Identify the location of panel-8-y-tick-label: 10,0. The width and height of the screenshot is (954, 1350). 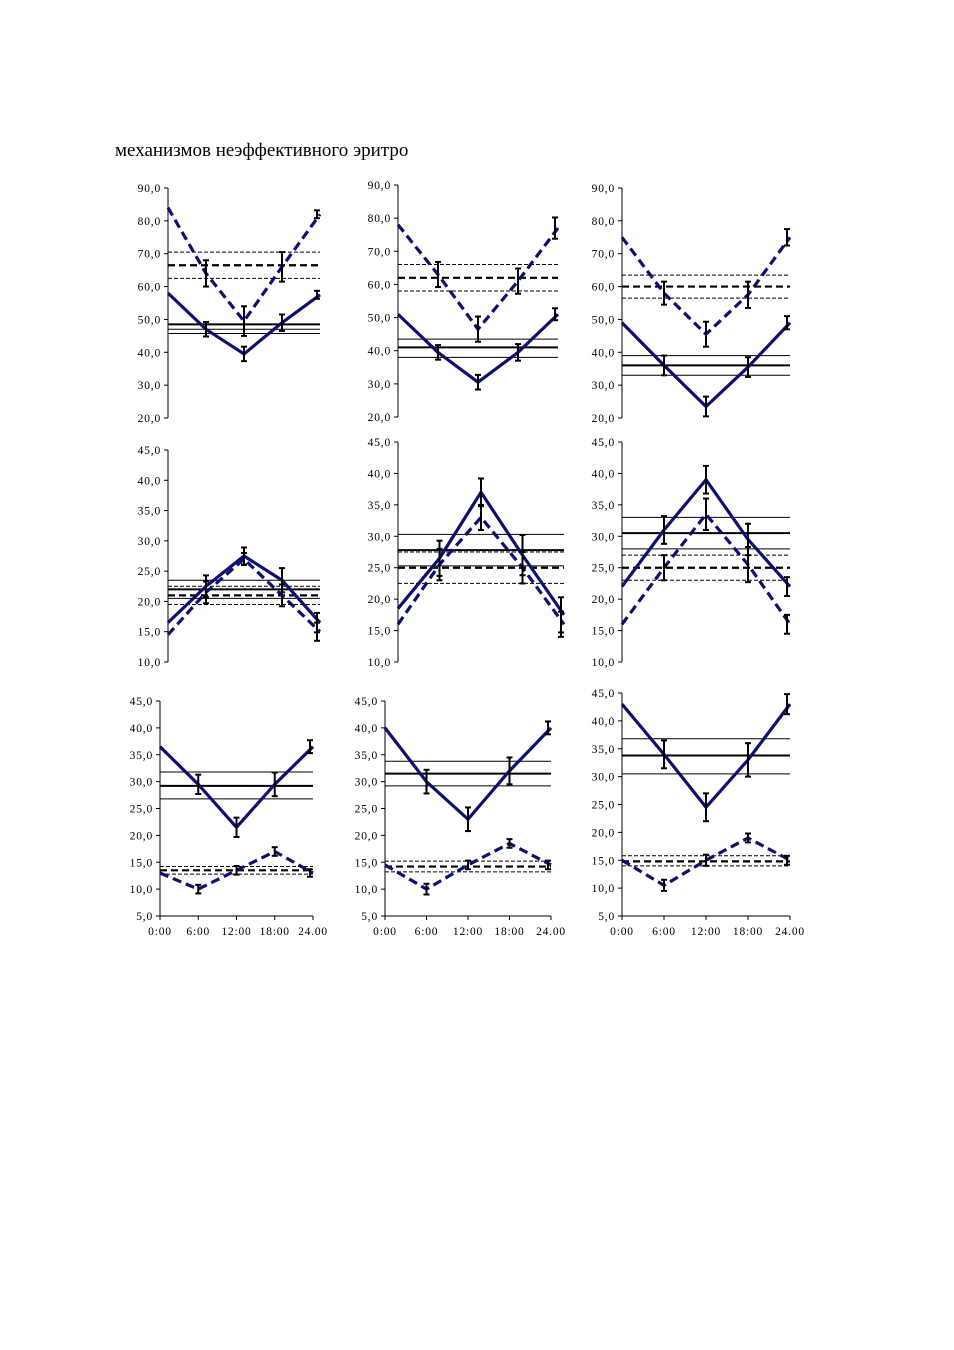
(366, 890).